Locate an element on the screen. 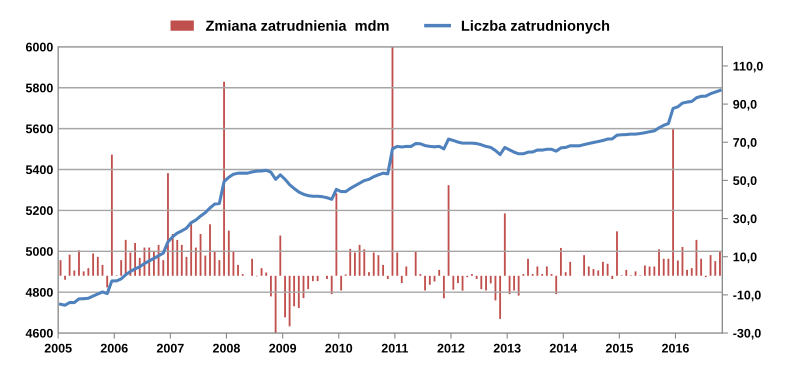 The width and height of the screenshot is (786, 378). y-tick-label: 5000 is located at coordinates (39, 251).